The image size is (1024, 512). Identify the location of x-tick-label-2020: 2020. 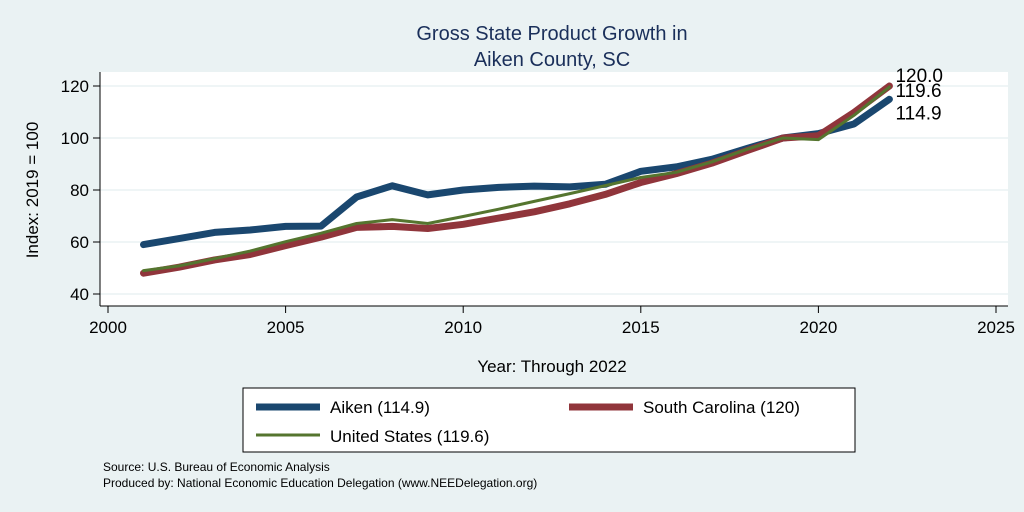
(818, 327).